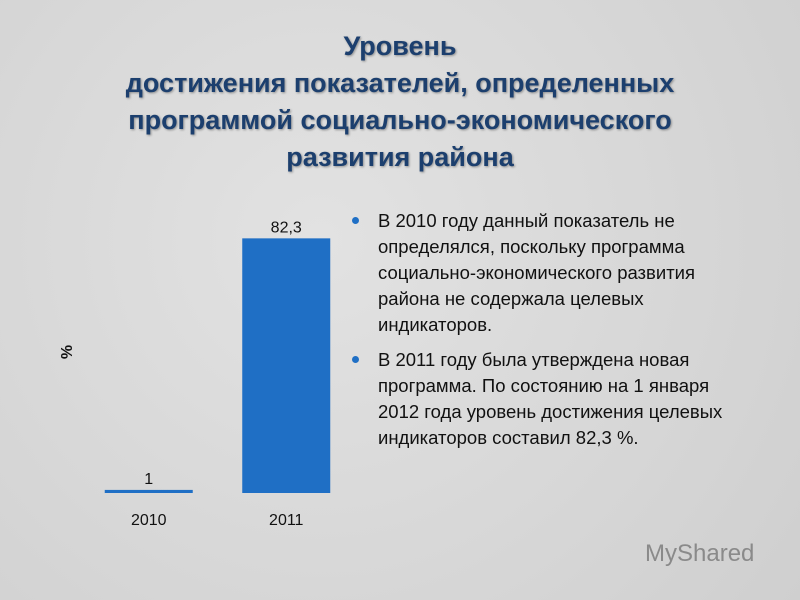 Image resolution: width=800 pixels, height=600 pixels. What do you see at coordinates (286, 228) in the screenshot?
I see `value-label: 82,3` at bounding box center [286, 228].